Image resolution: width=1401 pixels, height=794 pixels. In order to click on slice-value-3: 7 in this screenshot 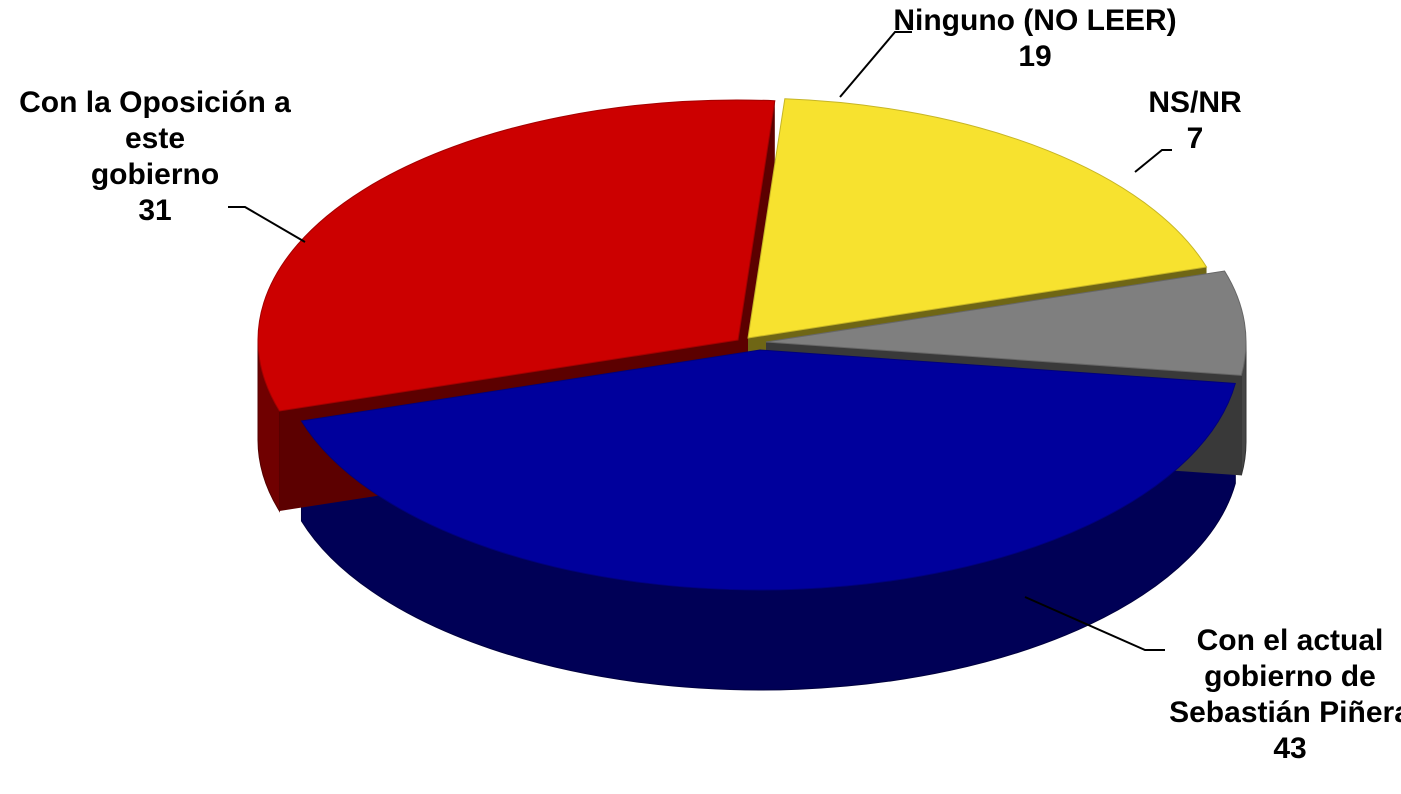, I will do `click(1195, 138)`.